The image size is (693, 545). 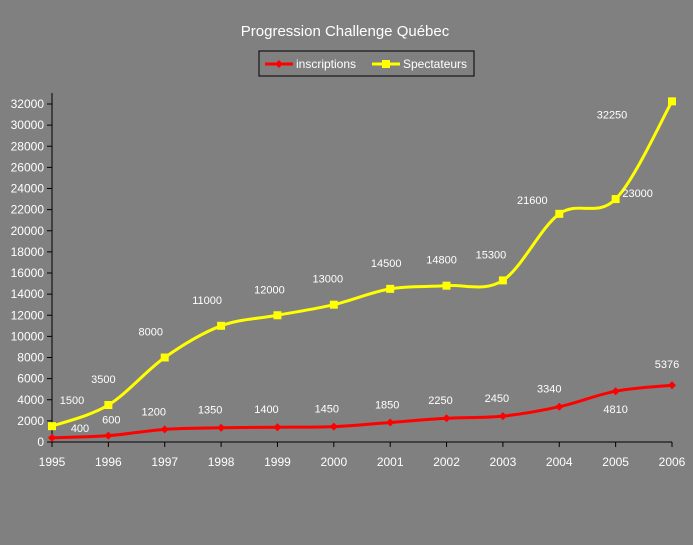 What do you see at coordinates (28, 231) in the screenshot?
I see `y-tick-label: 20000` at bounding box center [28, 231].